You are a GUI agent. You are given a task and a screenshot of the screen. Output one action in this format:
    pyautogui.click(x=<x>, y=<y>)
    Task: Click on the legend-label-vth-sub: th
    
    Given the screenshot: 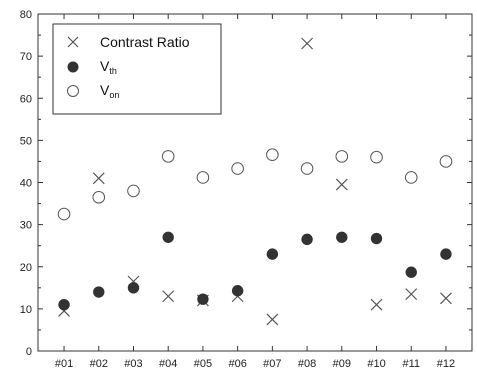 What is the action you would take?
    pyautogui.click(x=113, y=71)
    